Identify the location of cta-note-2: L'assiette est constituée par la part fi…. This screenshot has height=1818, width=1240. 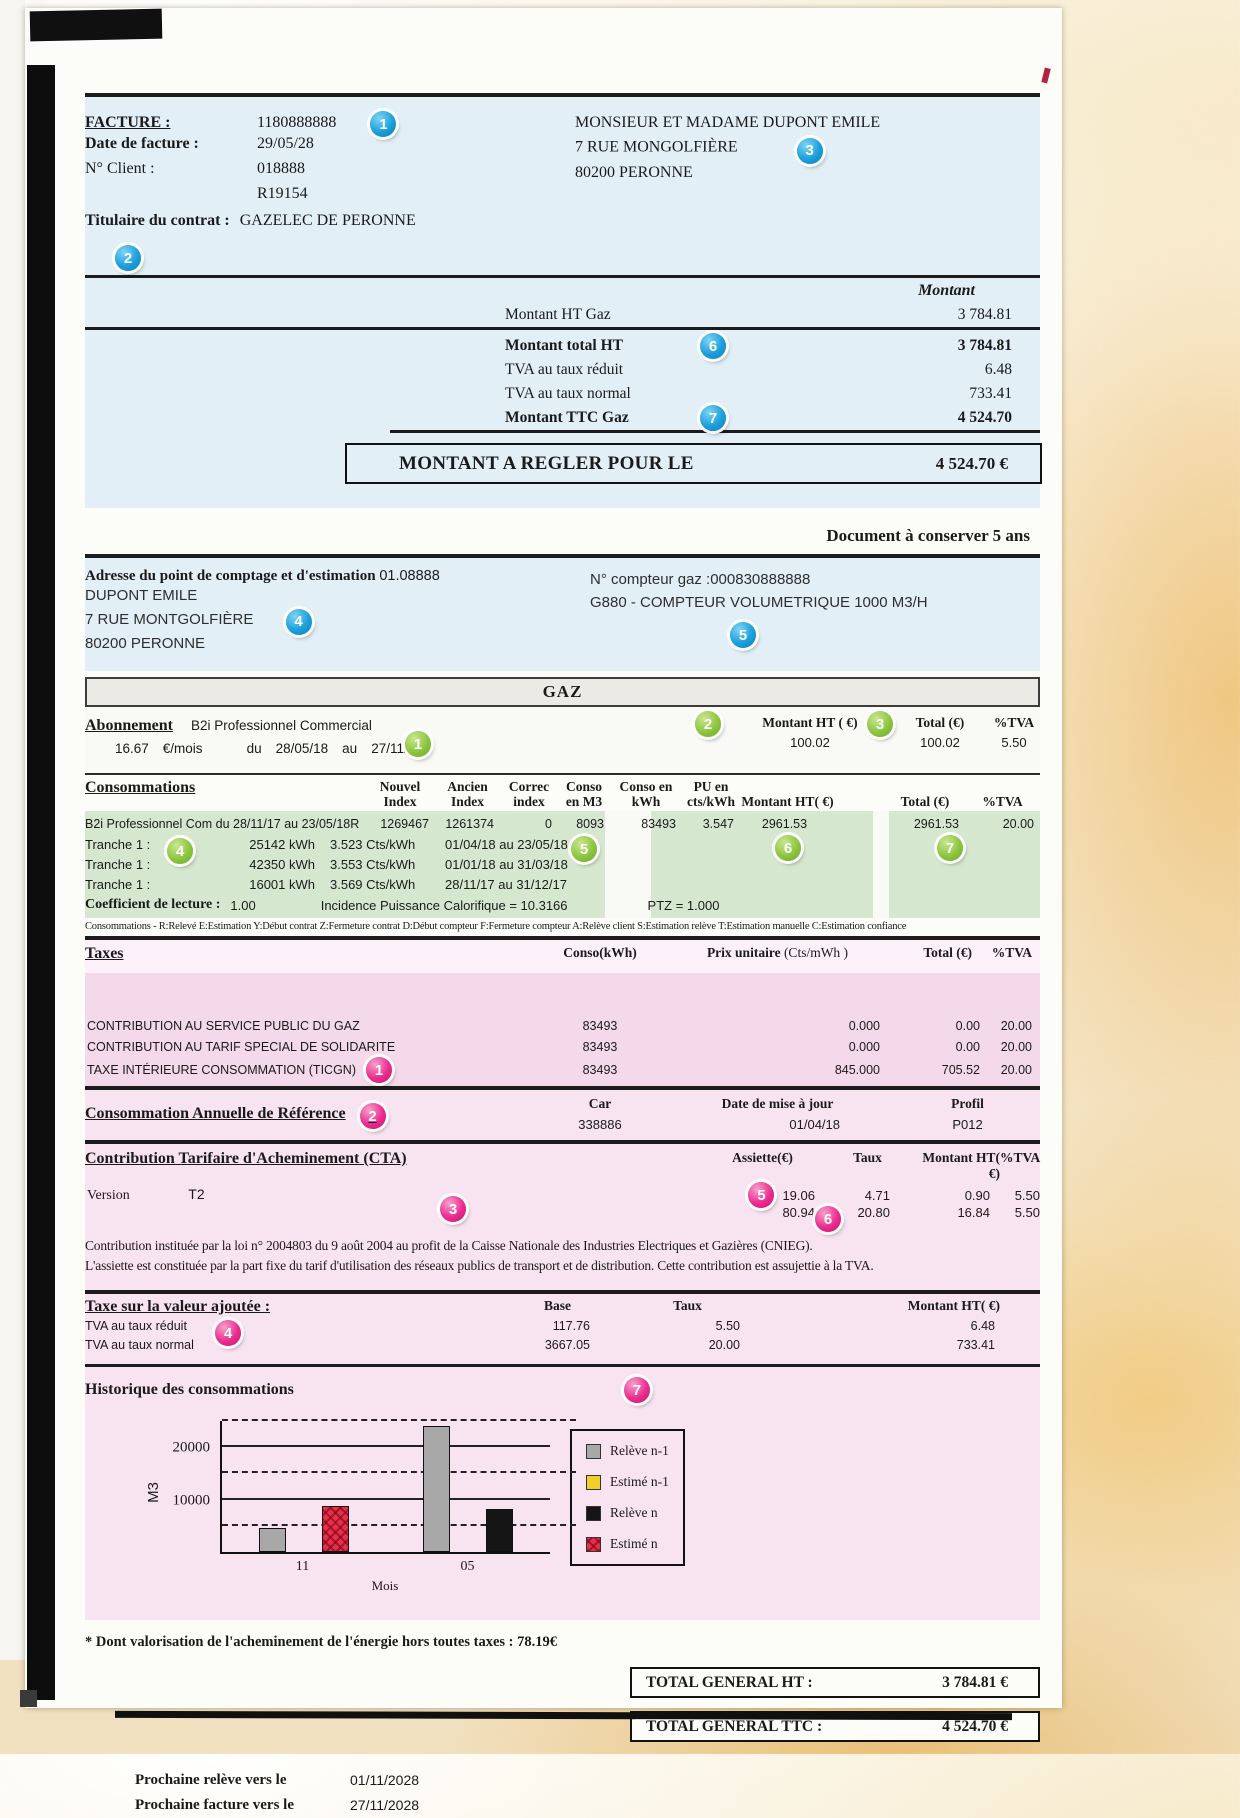
(479, 1265).